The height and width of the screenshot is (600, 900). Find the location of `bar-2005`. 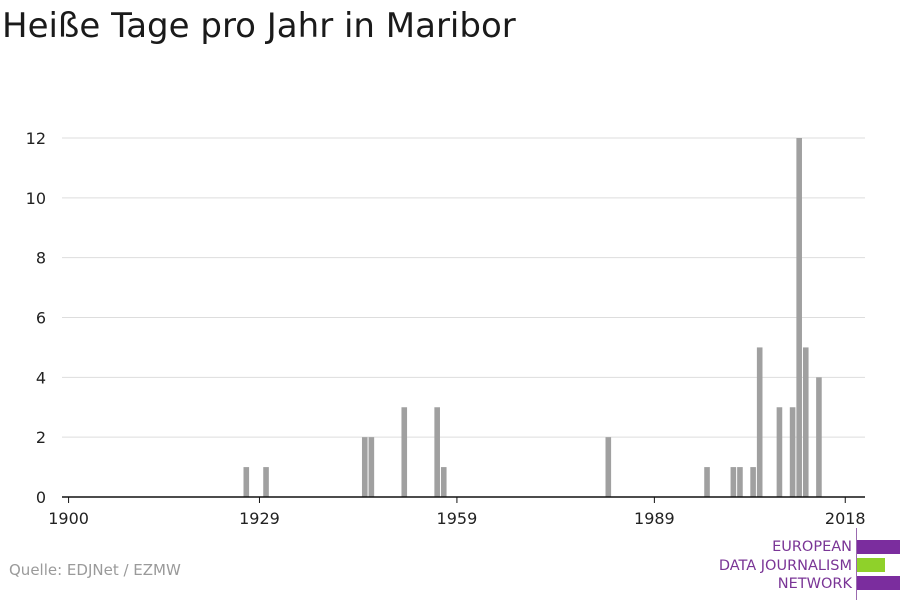

bar-2005 is located at coordinates (759, 422).